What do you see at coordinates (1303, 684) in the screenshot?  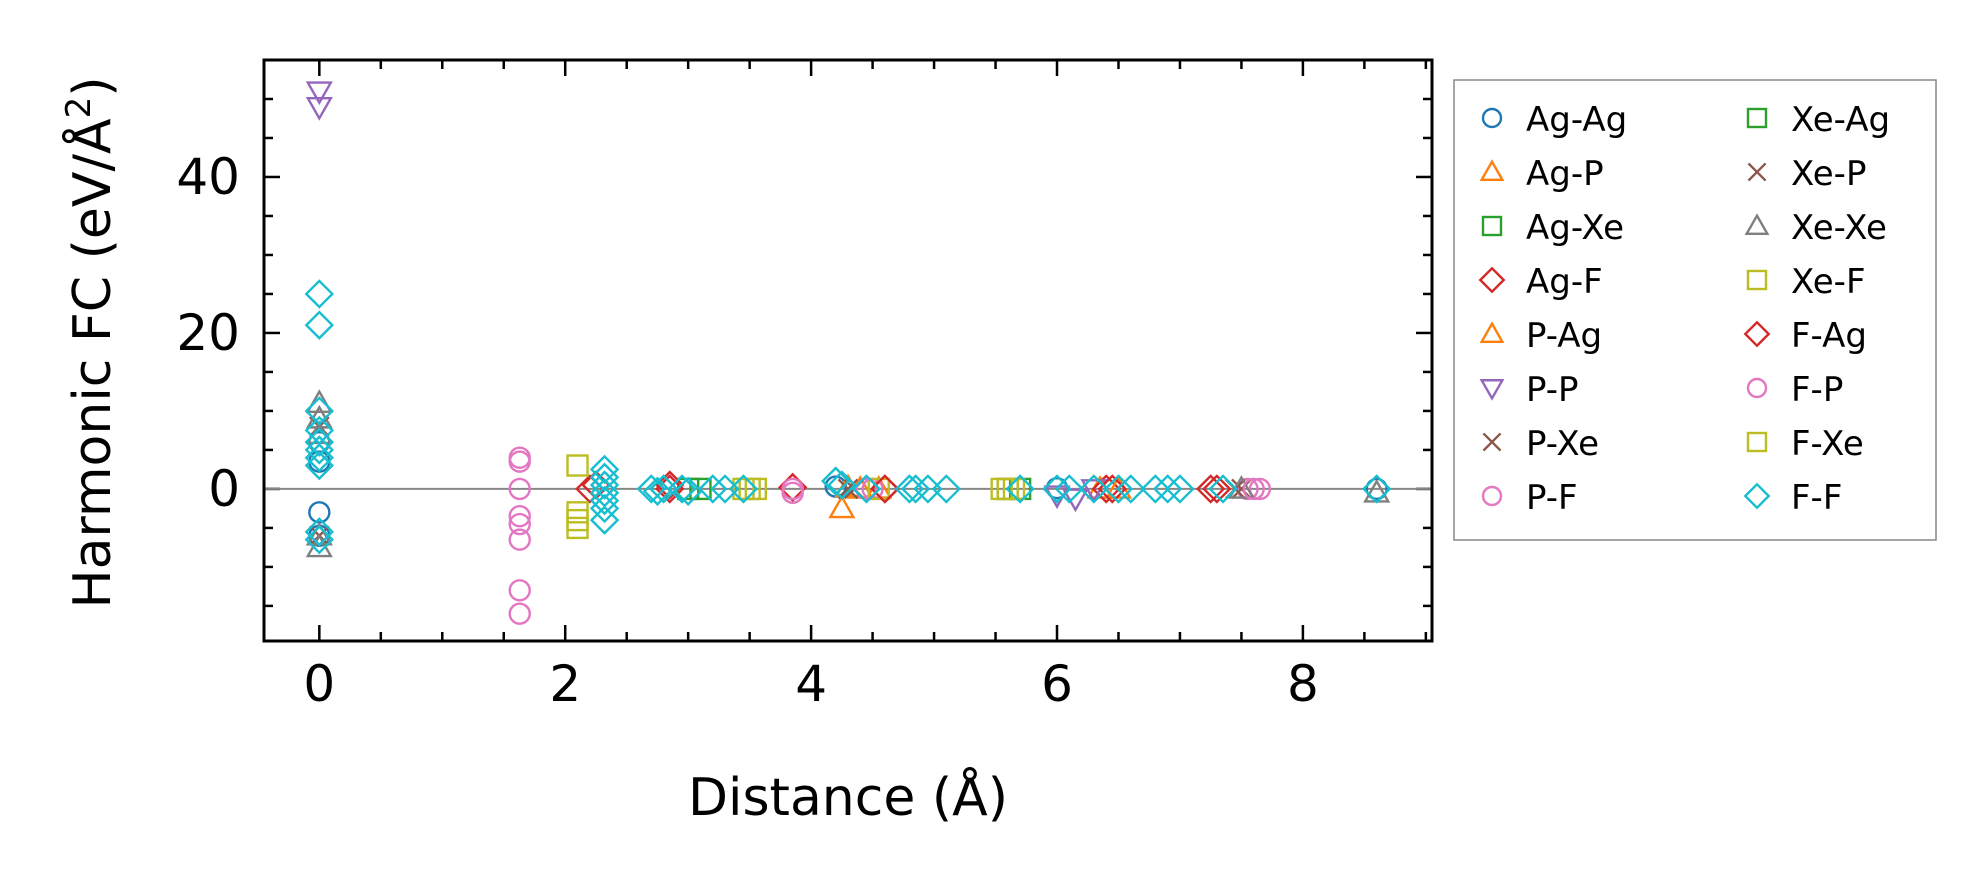 I see `x-tick-label: 8` at bounding box center [1303, 684].